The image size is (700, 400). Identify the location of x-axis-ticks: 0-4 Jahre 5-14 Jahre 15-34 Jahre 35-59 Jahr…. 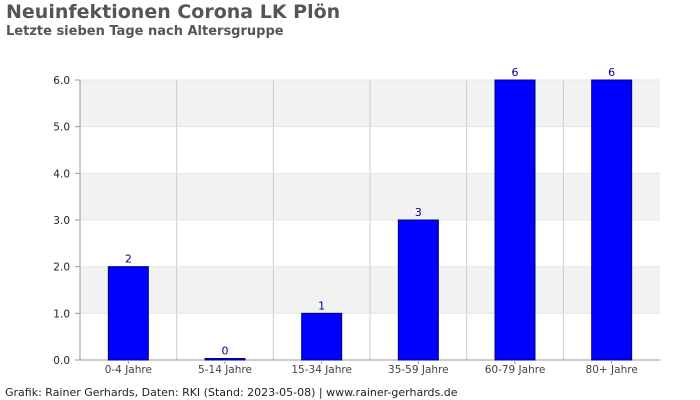
(371, 368).